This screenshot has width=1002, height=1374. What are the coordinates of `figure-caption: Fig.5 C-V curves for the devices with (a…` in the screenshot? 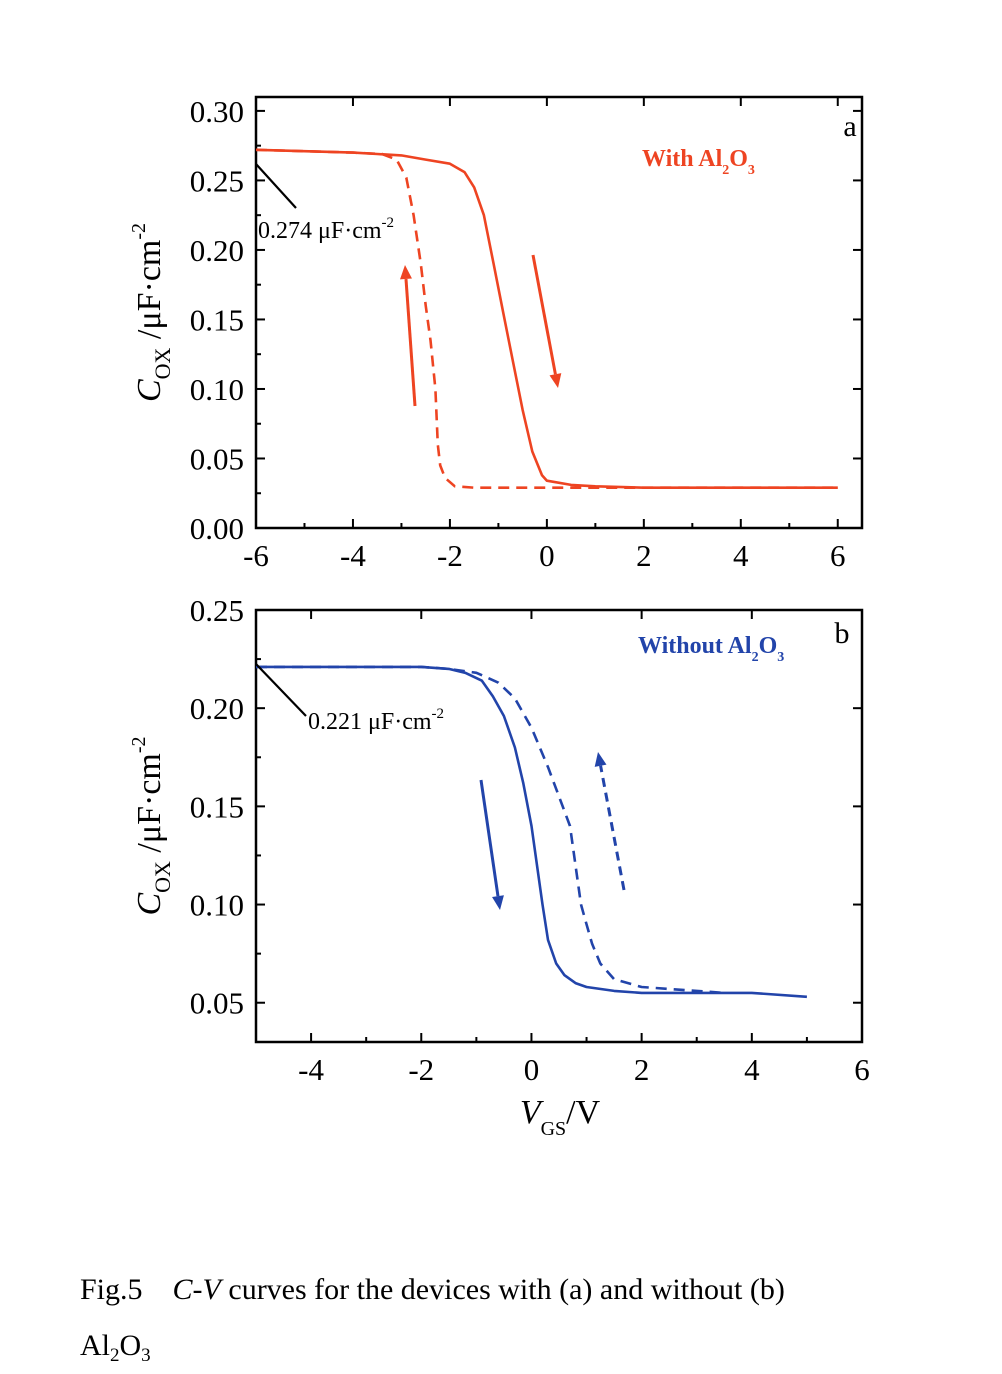 It's located at (530, 1318).